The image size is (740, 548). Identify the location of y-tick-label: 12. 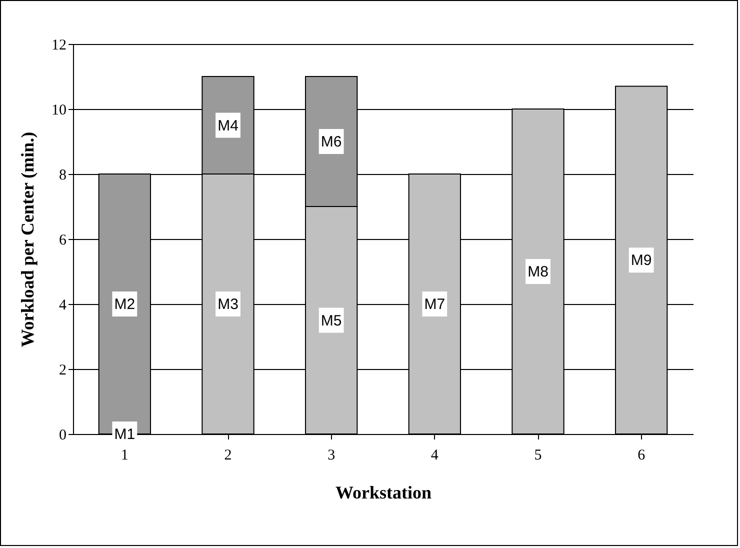
(59, 46).